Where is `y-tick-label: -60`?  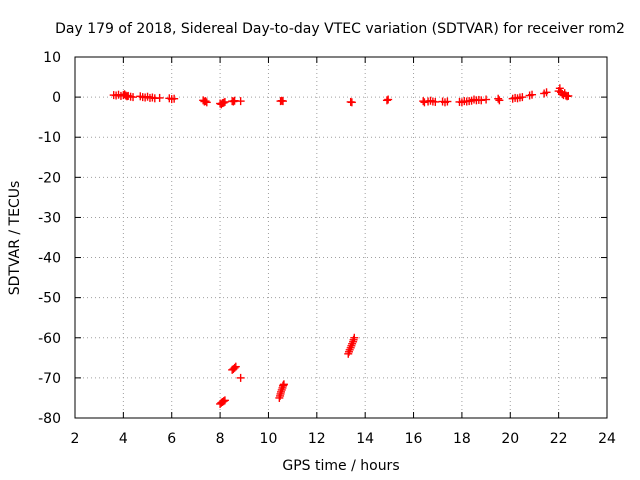 y-tick-label: -60 is located at coordinates (49, 339).